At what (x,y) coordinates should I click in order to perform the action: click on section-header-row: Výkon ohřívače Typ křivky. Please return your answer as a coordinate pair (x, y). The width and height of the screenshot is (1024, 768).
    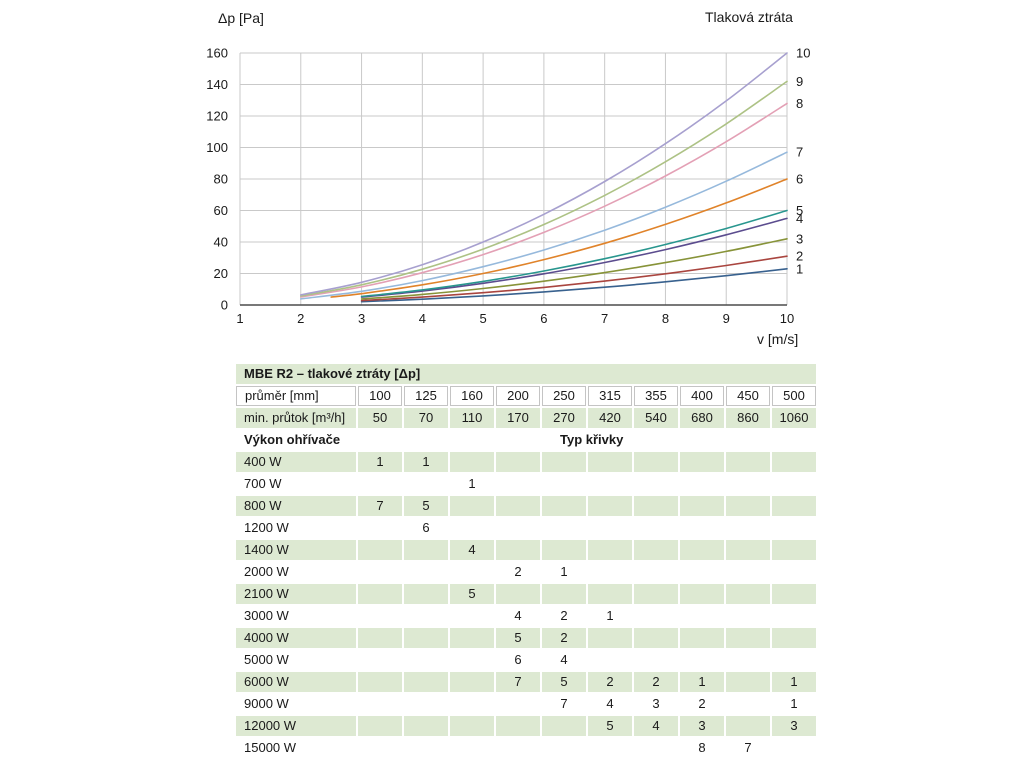
    Looking at the image, I should click on (526, 440).